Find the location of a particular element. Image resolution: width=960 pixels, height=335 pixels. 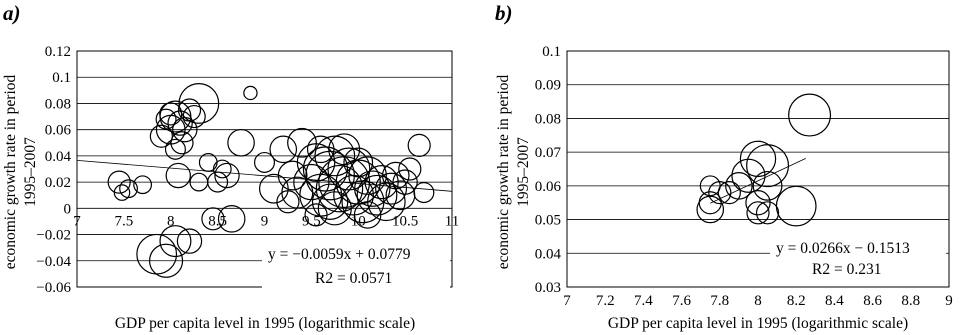

panel-a-label: a) is located at coordinates (12, 13).